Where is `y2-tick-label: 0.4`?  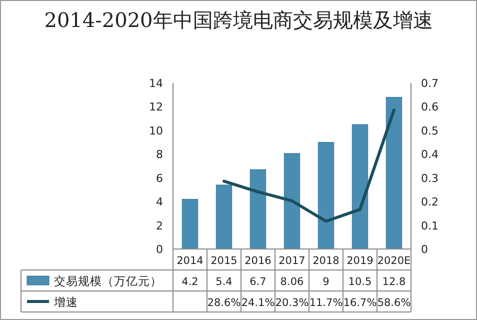
y2-tick-label: 0.4 is located at coordinates (429, 155).